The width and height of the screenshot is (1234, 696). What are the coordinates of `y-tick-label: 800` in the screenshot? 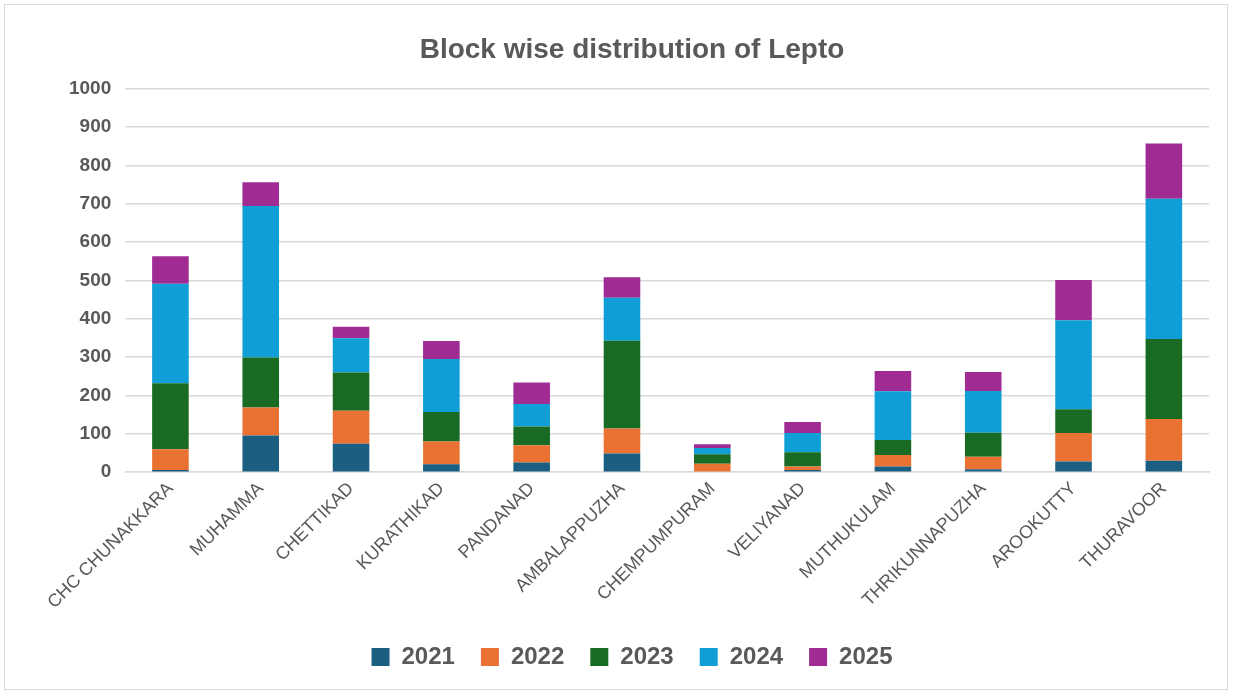 It's located at (95, 164).